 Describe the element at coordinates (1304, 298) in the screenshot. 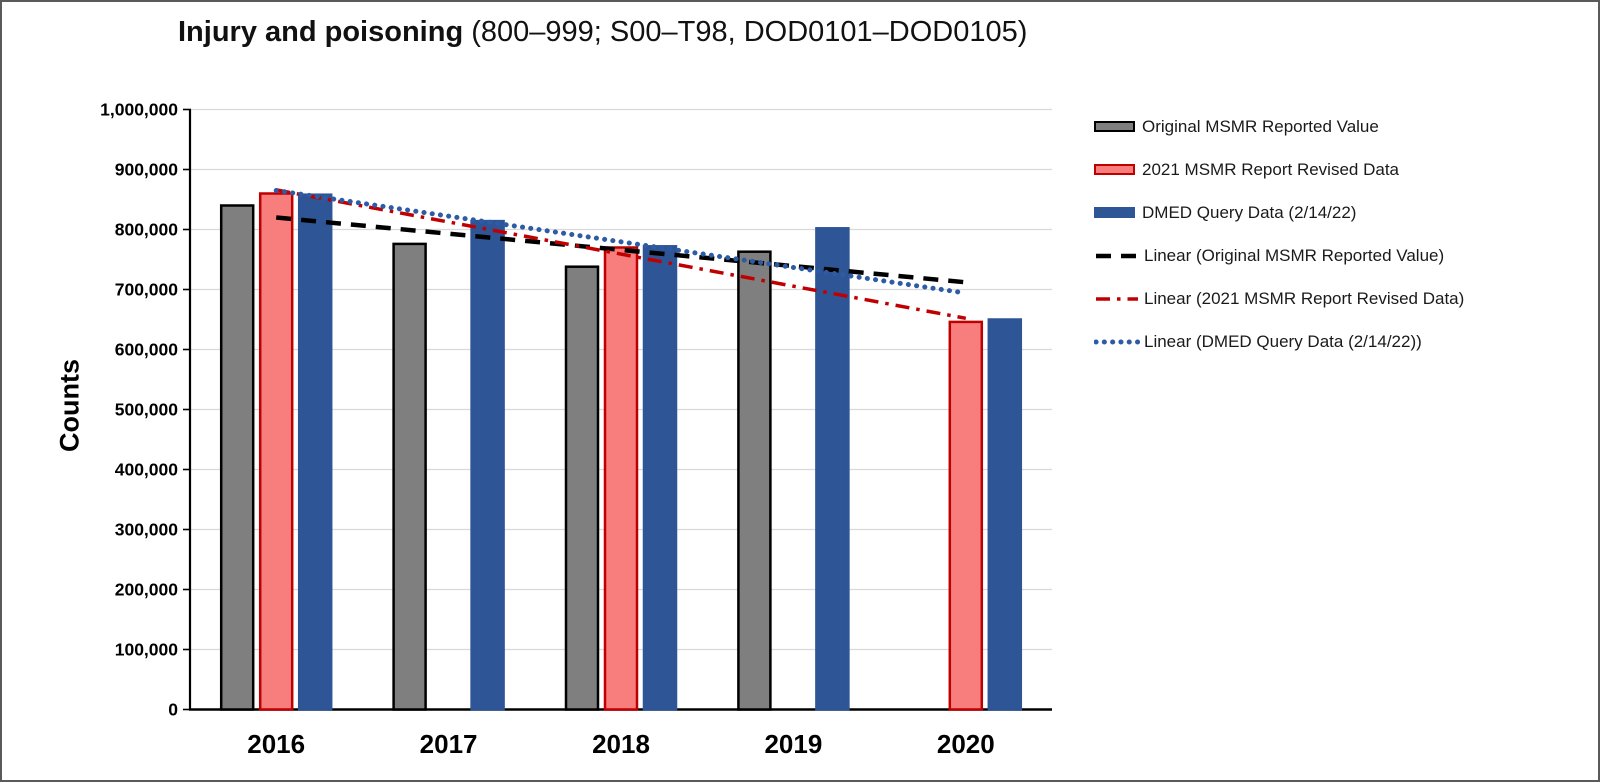

I see `legend-label: Linear (2021 MSMR Report Revised Data)` at that location.